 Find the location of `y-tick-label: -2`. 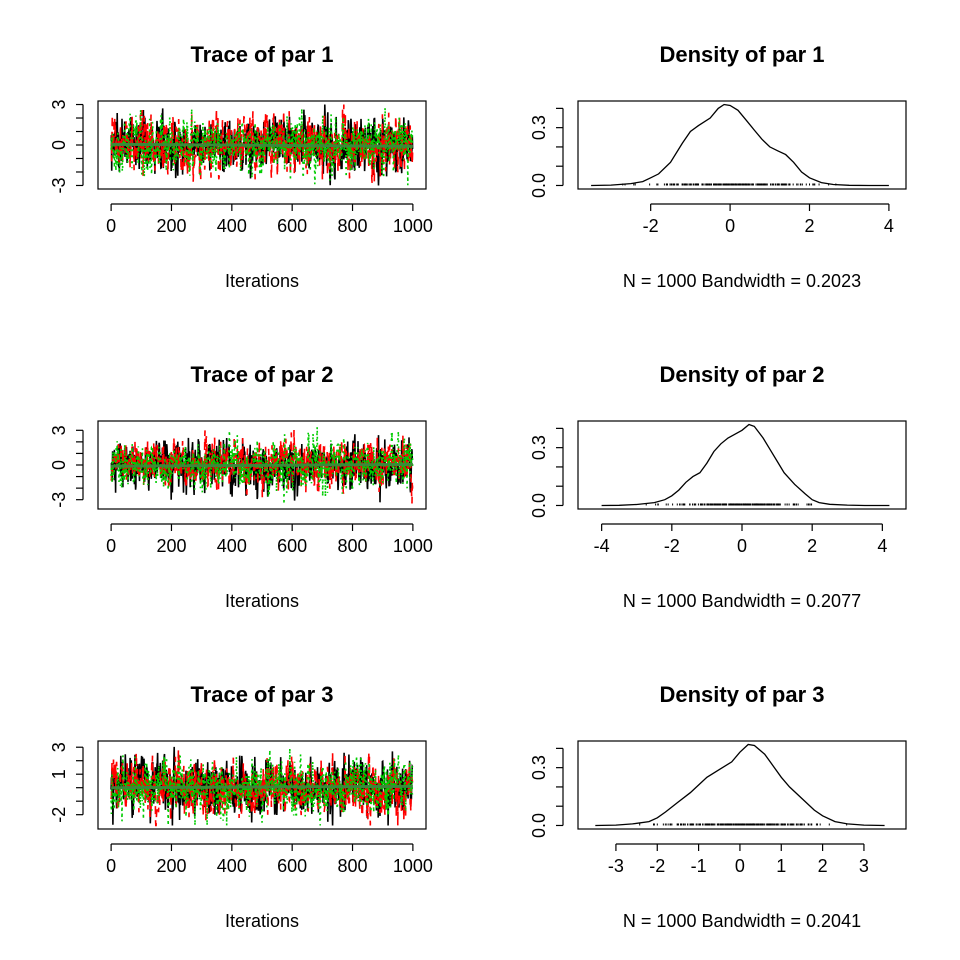

y-tick-label: -2 is located at coordinates (59, 815).